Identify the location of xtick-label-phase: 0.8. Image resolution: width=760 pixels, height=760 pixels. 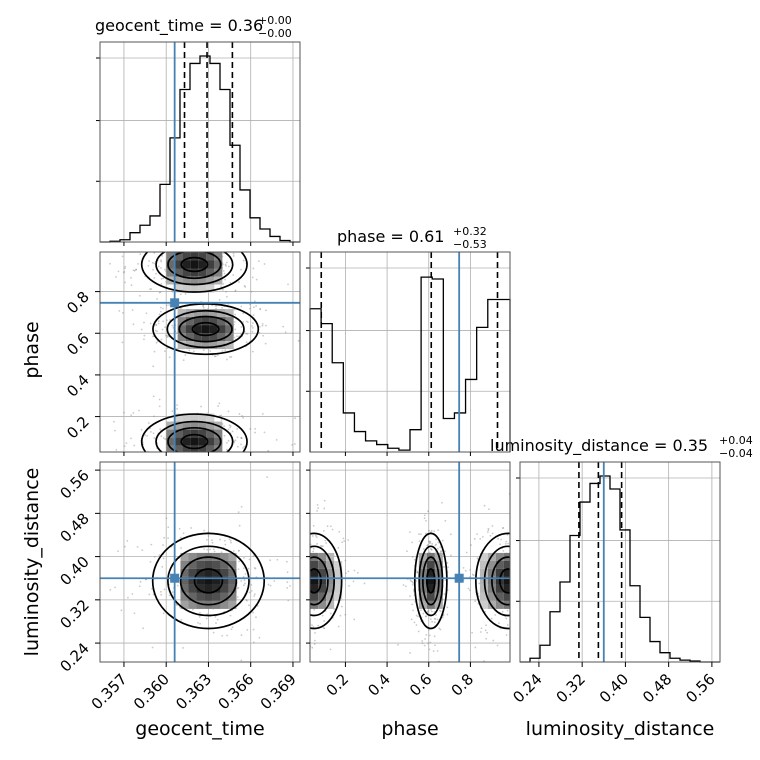
(463, 685).